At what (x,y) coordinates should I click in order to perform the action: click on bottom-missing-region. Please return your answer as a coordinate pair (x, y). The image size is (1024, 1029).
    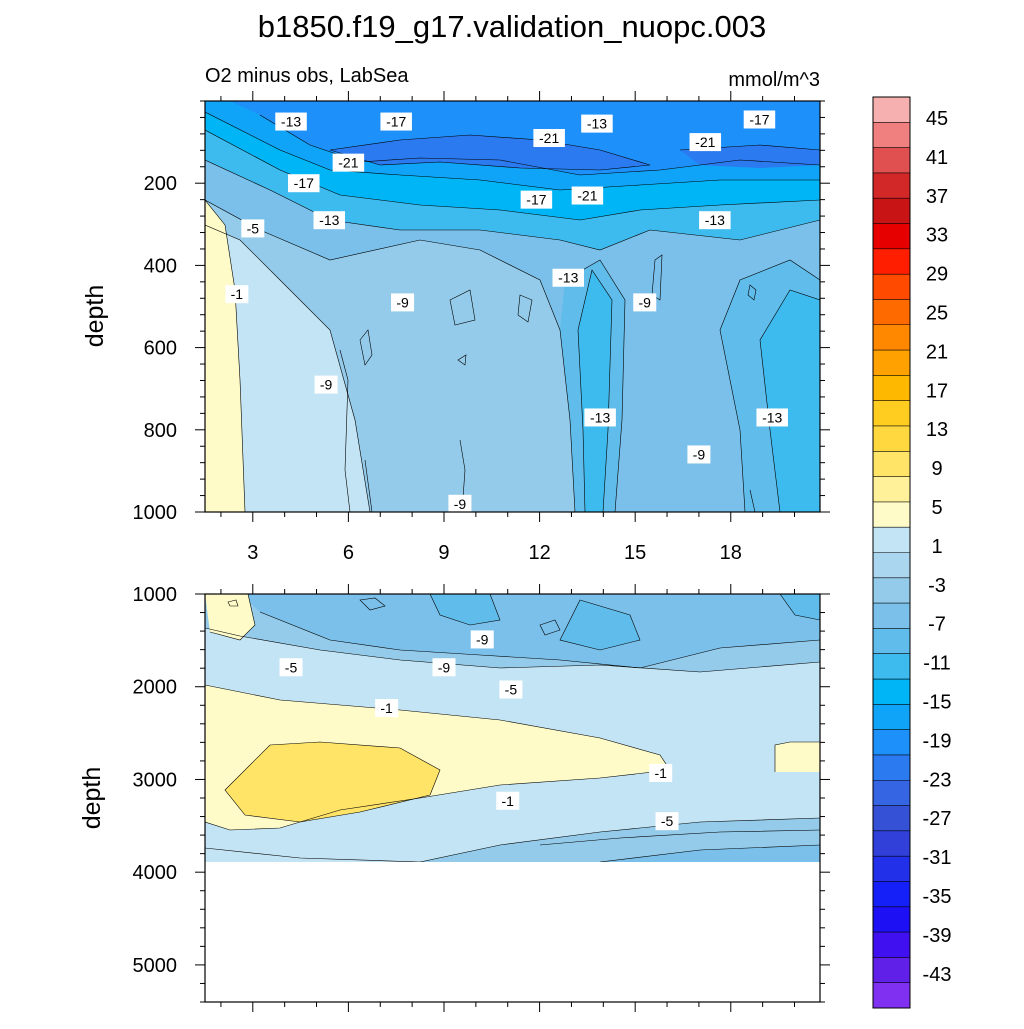
    Looking at the image, I should click on (512, 931).